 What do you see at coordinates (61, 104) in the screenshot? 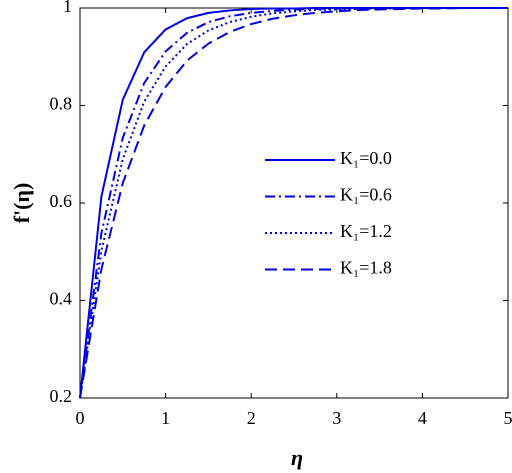
I see `y-tick-label: 0.8` at bounding box center [61, 104].